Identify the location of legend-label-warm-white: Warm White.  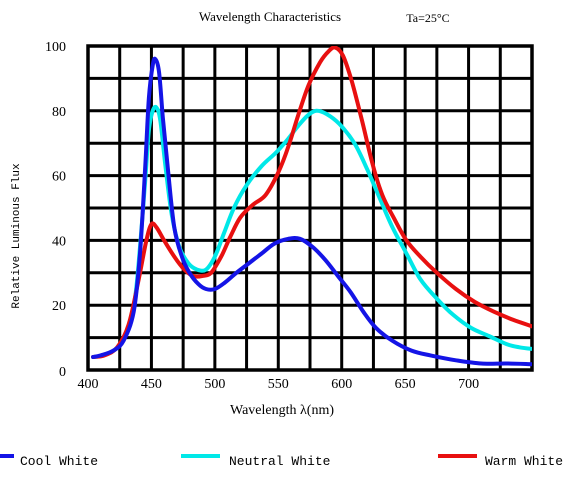
(524, 461).